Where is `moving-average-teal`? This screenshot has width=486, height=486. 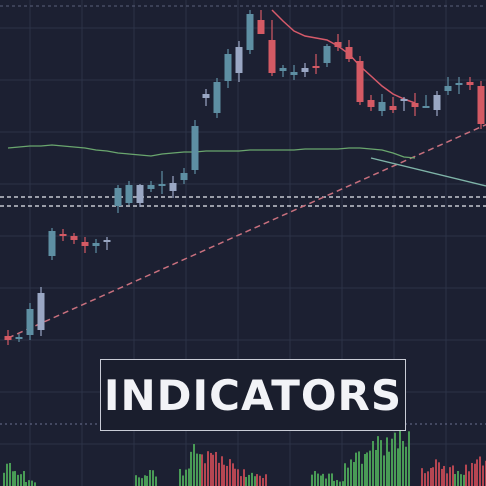
moving-average-teal is located at coordinates (428, 172).